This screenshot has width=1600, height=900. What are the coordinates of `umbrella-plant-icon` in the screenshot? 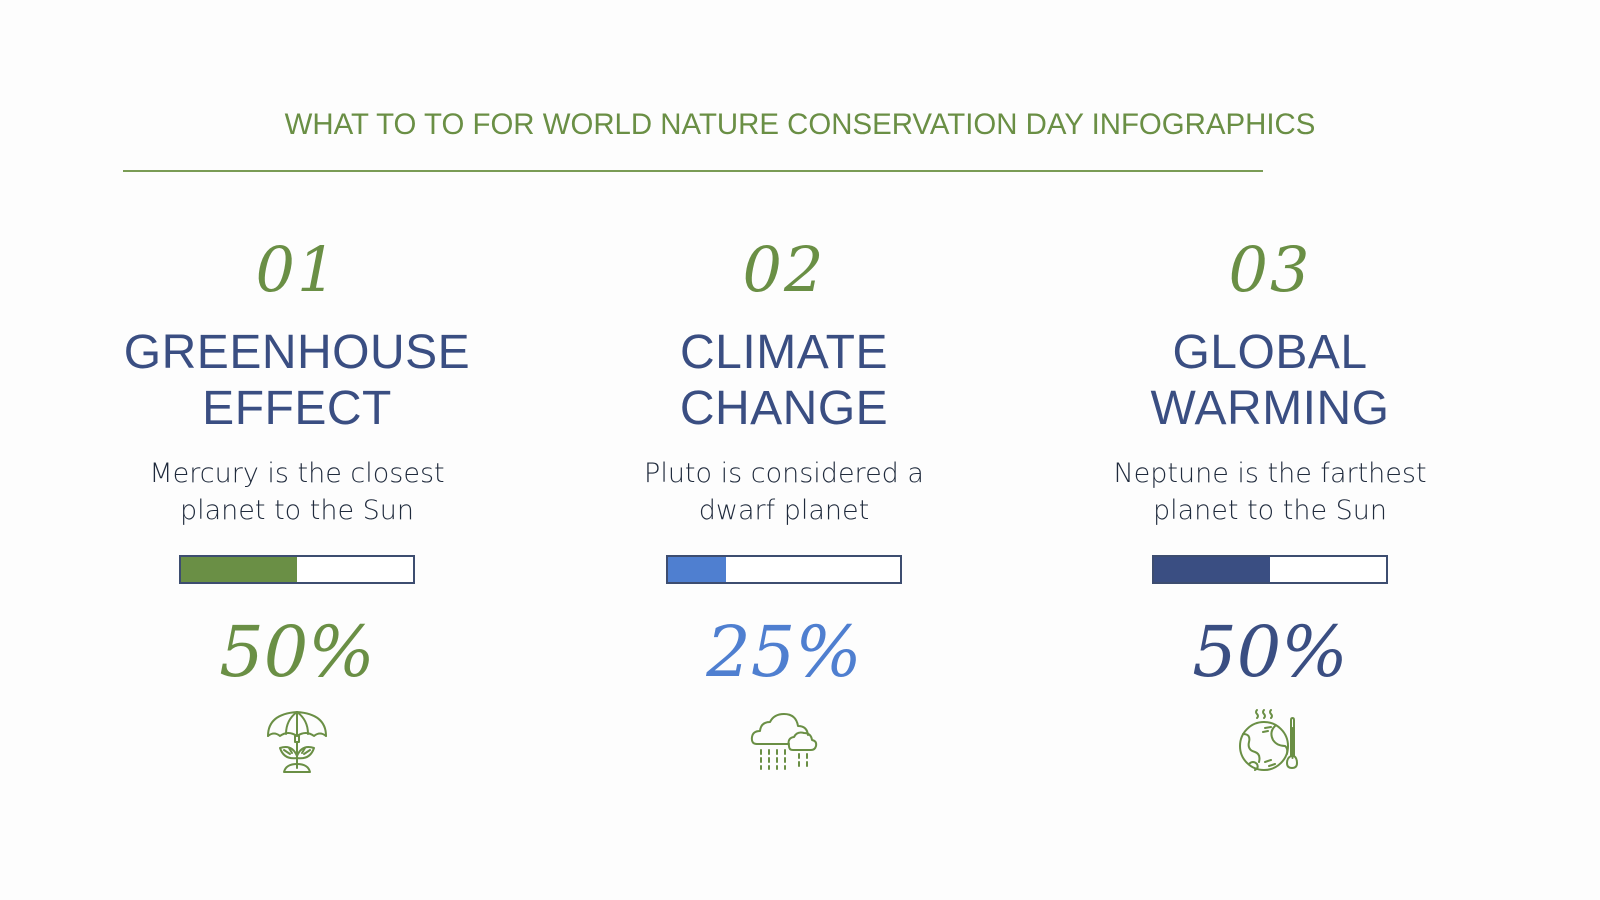 It's located at (297, 741).